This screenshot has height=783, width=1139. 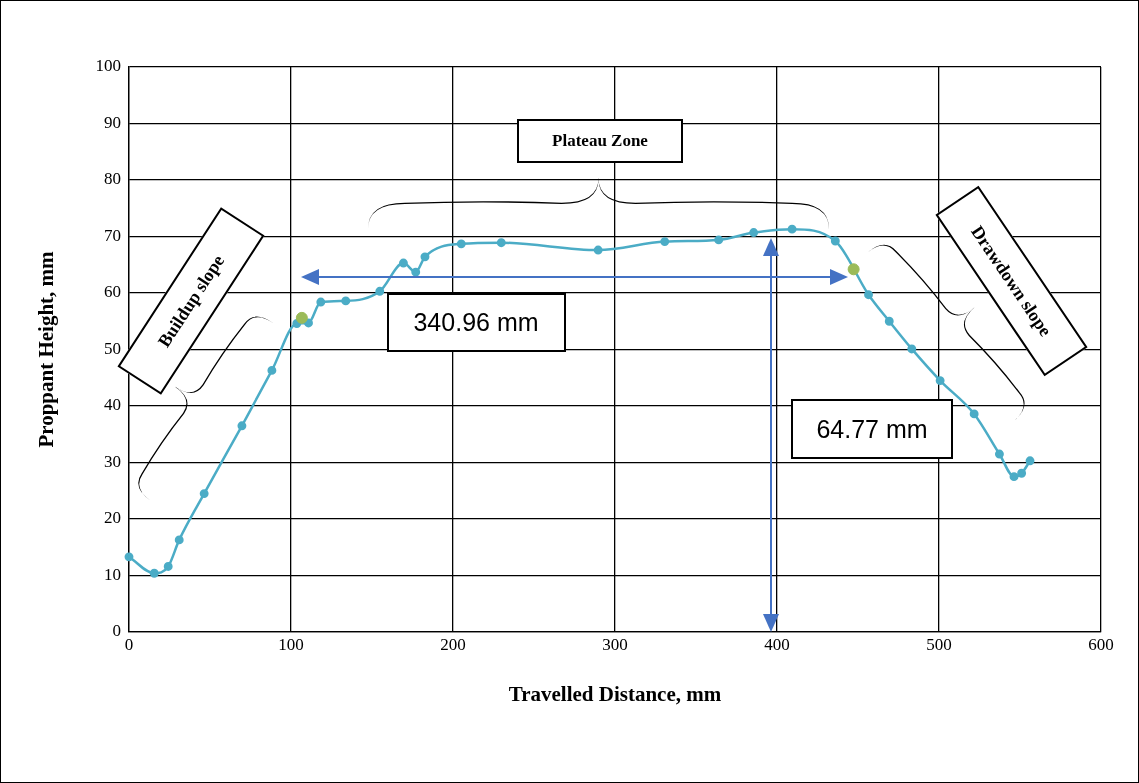 What do you see at coordinates (112, 574) in the screenshot?
I see `y-tick-label: 10` at bounding box center [112, 574].